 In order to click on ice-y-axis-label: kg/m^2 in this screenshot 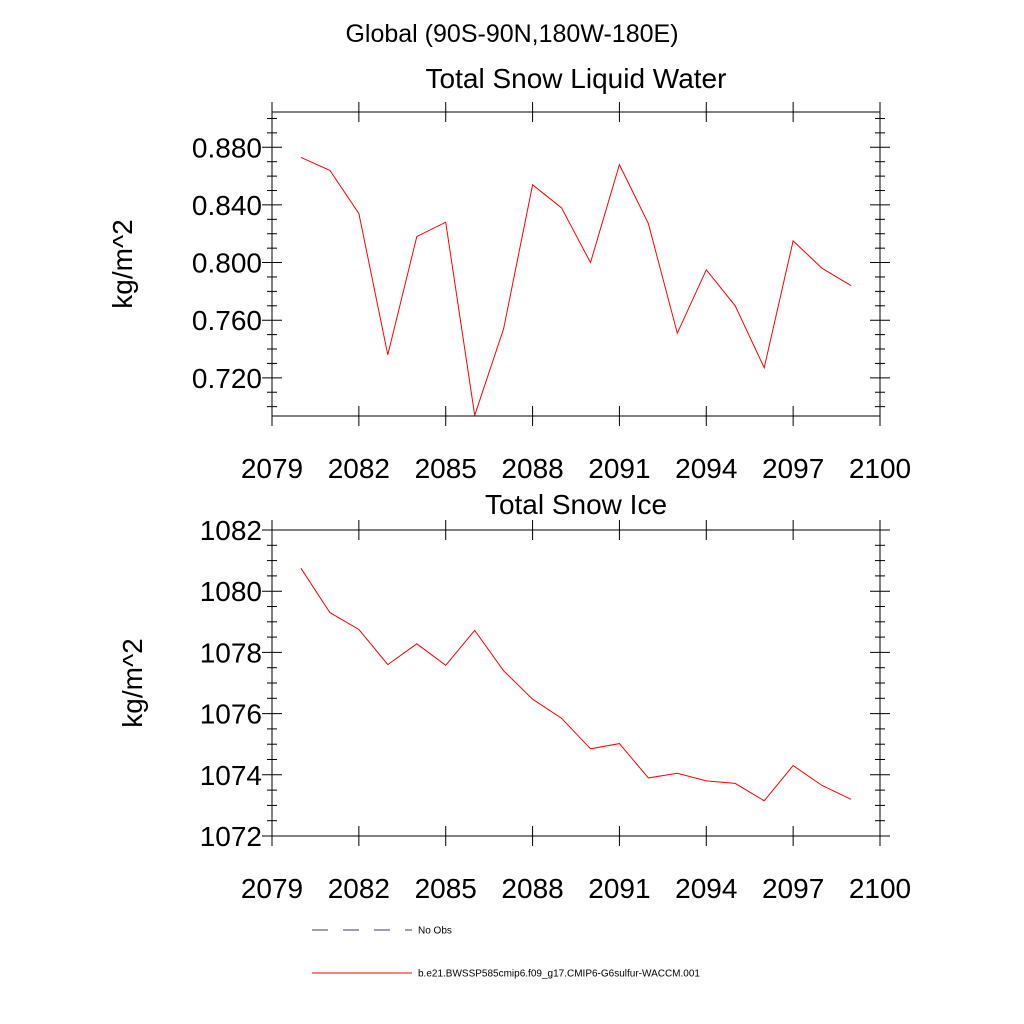, I will do `click(132, 682)`.